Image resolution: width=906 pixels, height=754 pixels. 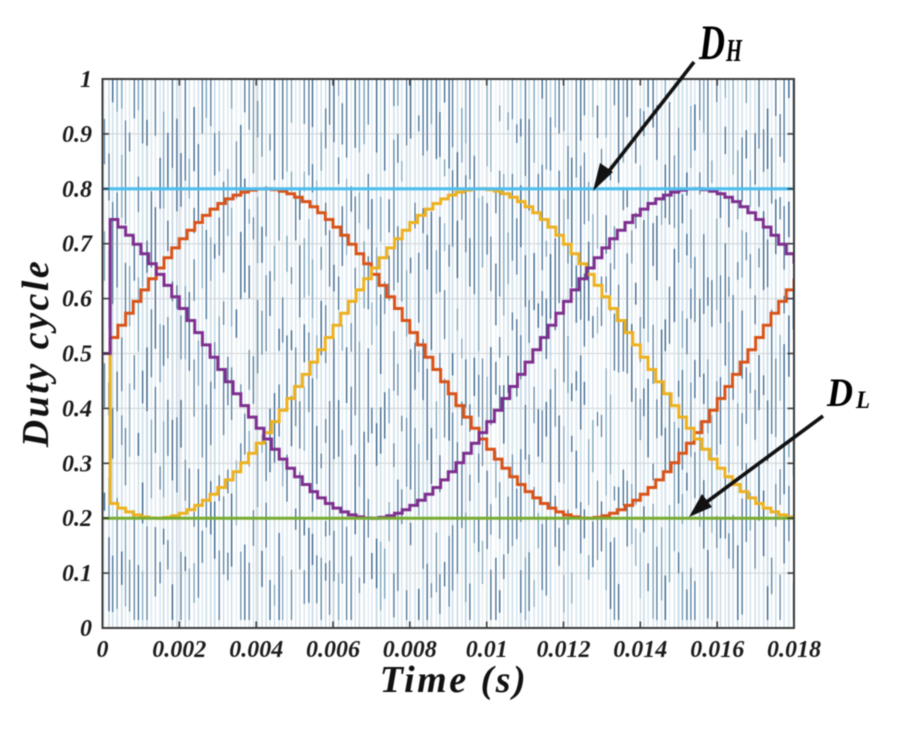 I want to click on svg-text: H, so click(x=733, y=50).